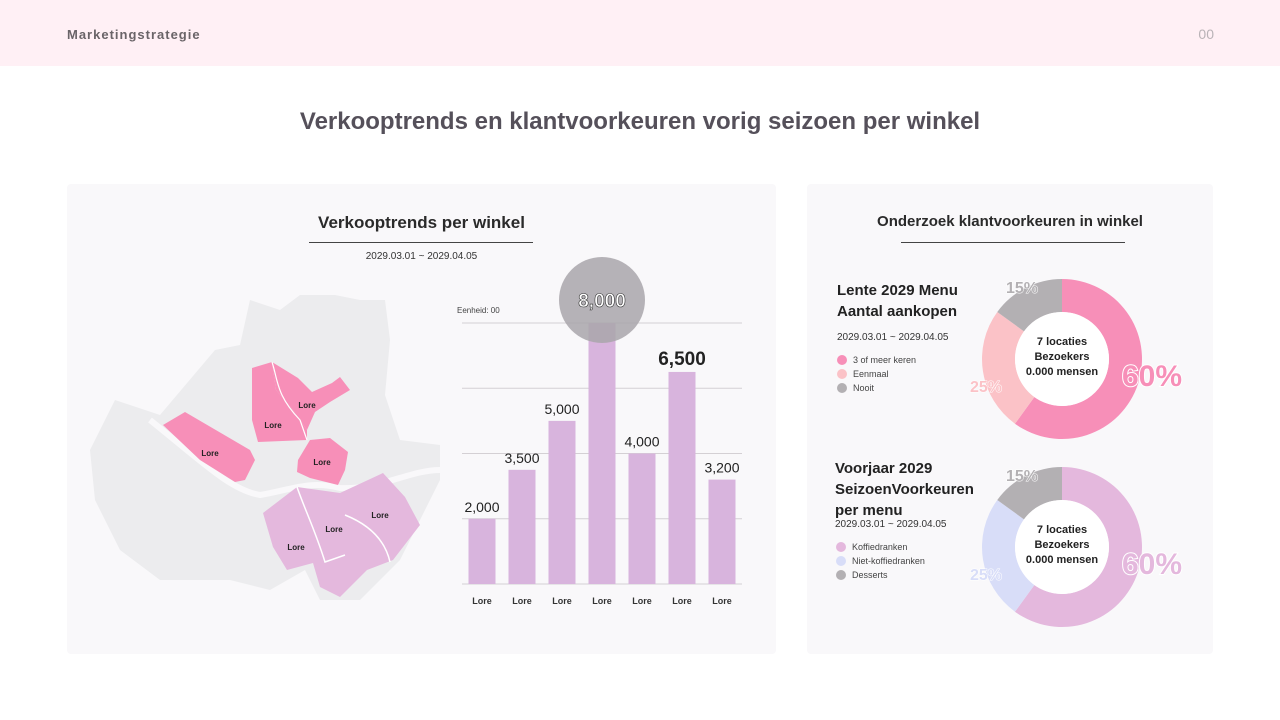 The height and width of the screenshot is (720, 1280). What do you see at coordinates (341, 535) in the screenshot?
I see `map-district-secondary` at bounding box center [341, 535].